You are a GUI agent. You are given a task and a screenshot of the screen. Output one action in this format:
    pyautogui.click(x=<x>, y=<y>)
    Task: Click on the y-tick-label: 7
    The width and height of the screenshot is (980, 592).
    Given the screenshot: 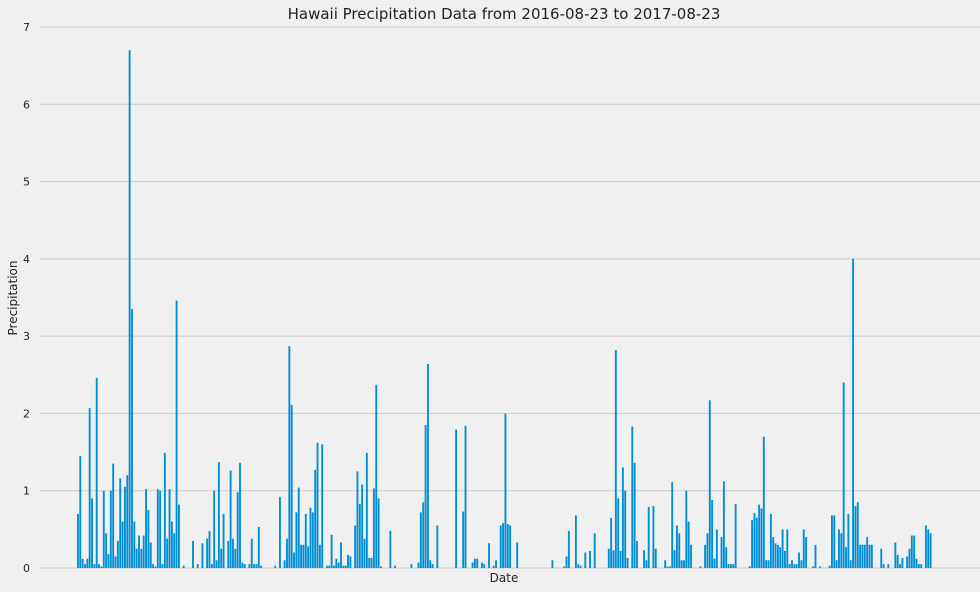 What is the action you would take?
    pyautogui.click(x=26, y=27)
    